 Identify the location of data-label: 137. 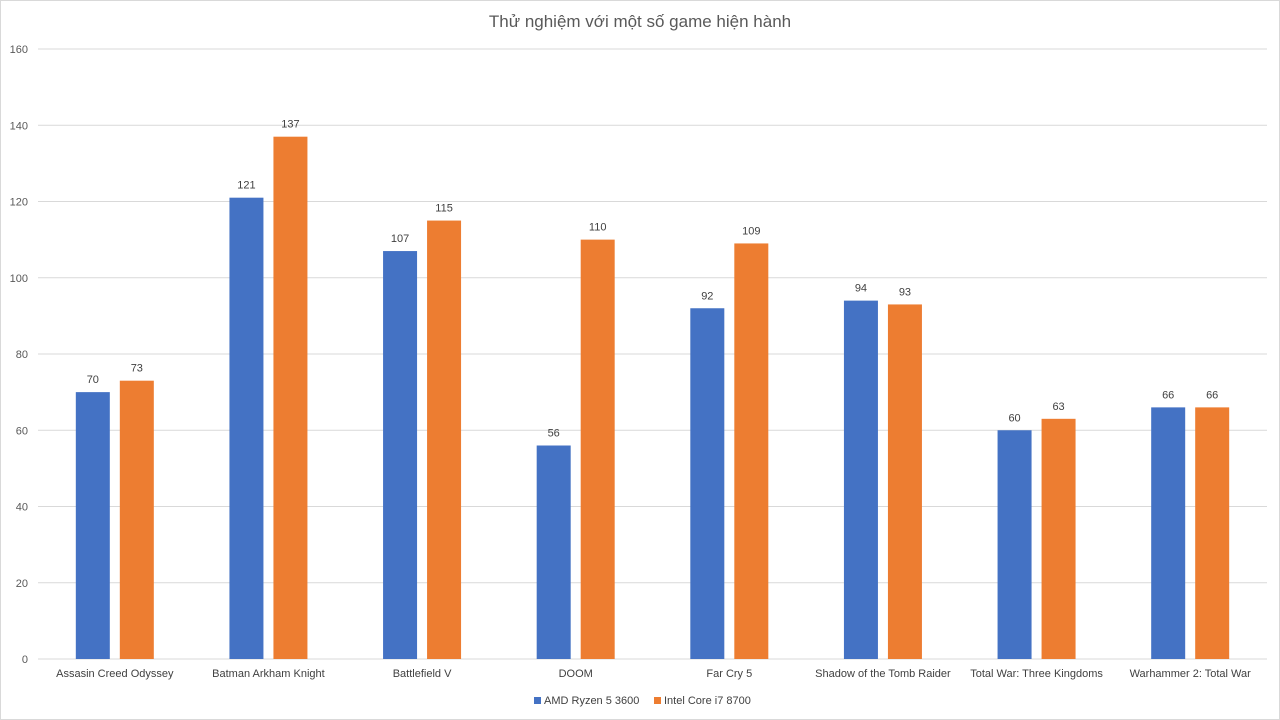
(290, 125).